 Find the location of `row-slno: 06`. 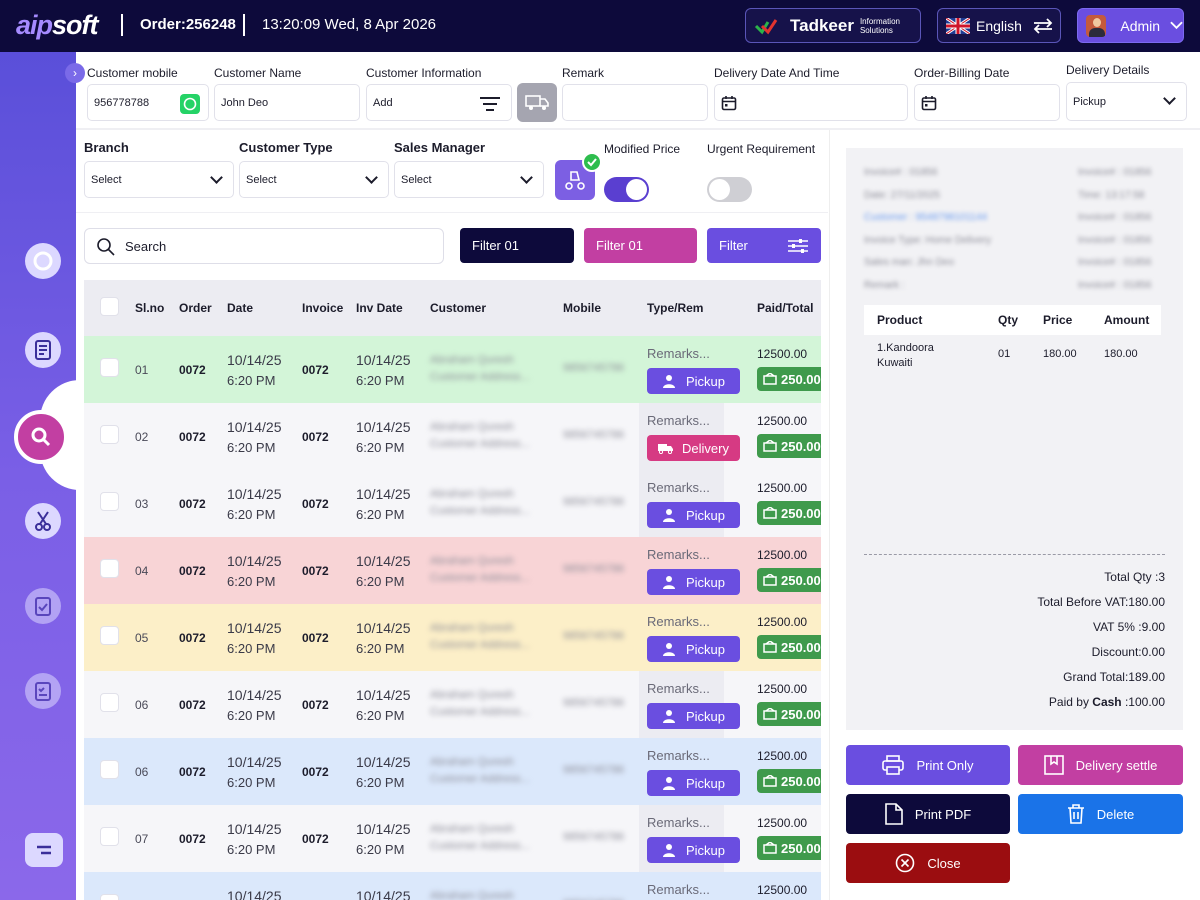

row-slno: 06 is located at coordinates (142, 772).